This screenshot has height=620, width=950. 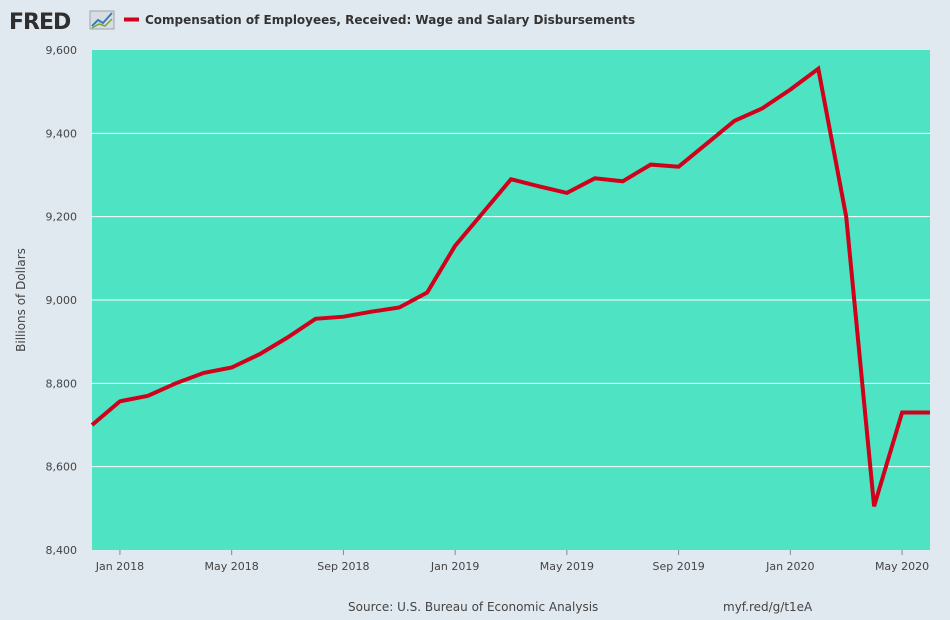 What do you see at coordinates (62, 217) in the screenshot?
I see `y-tick-label: 9,200` at bounding box center [62, 217].